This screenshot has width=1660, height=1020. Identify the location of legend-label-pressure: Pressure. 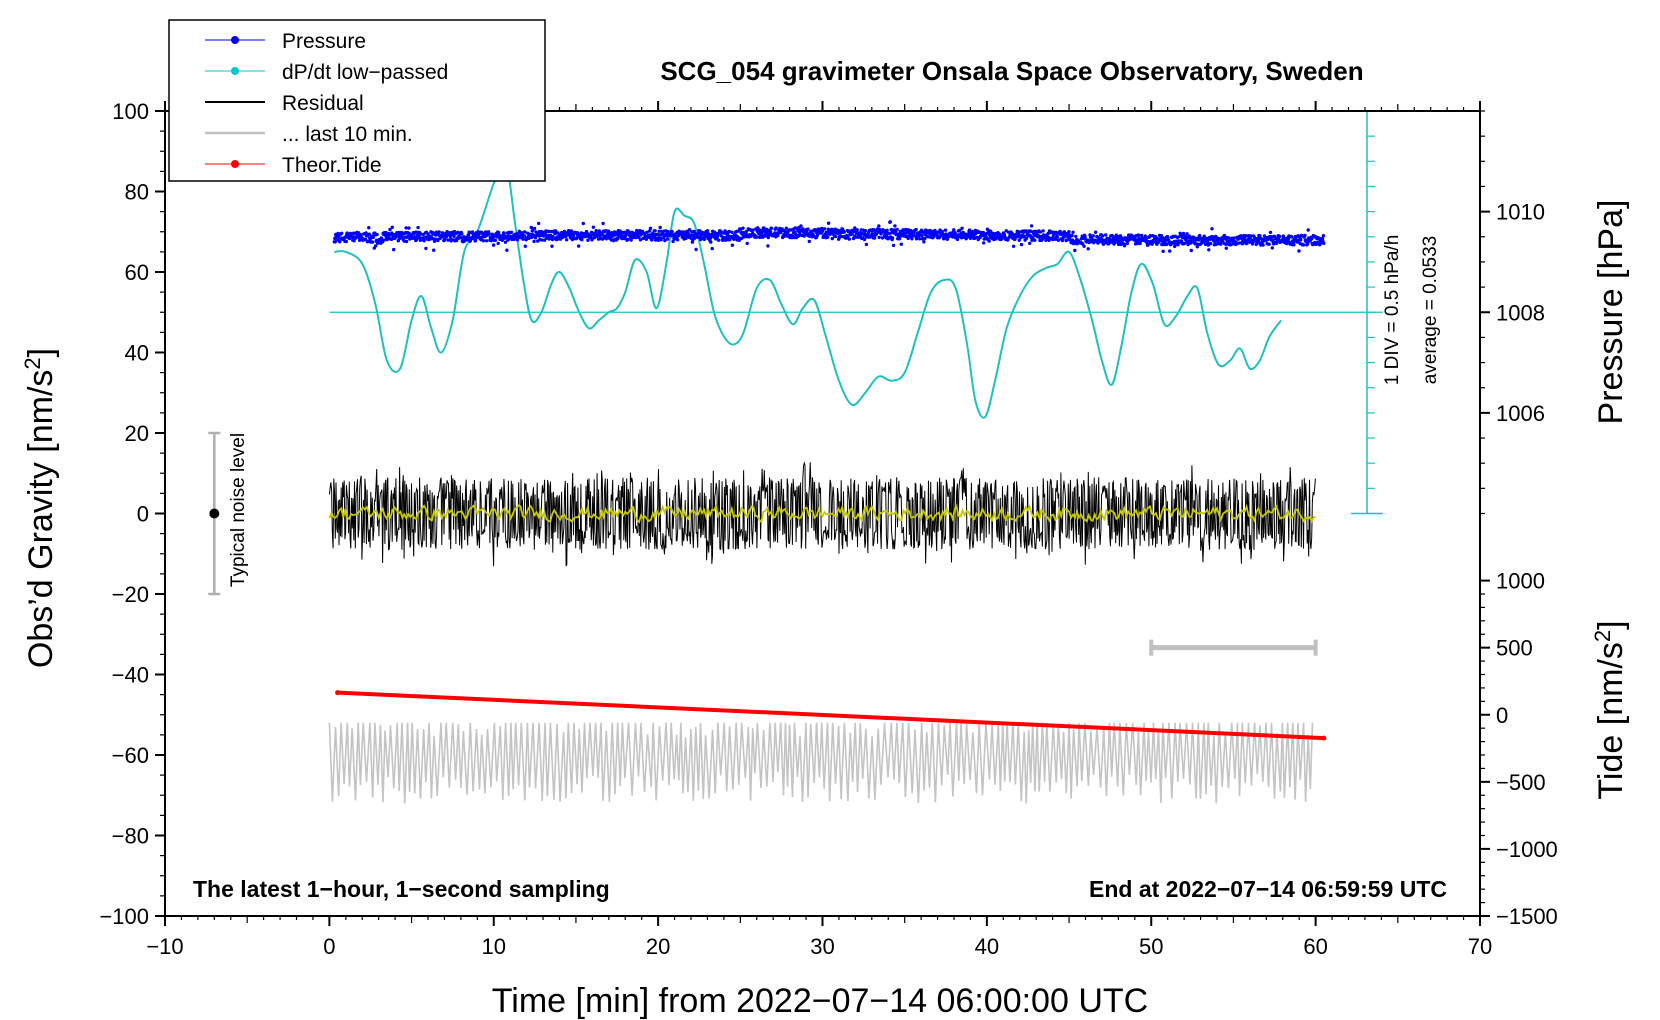
(324, 41).